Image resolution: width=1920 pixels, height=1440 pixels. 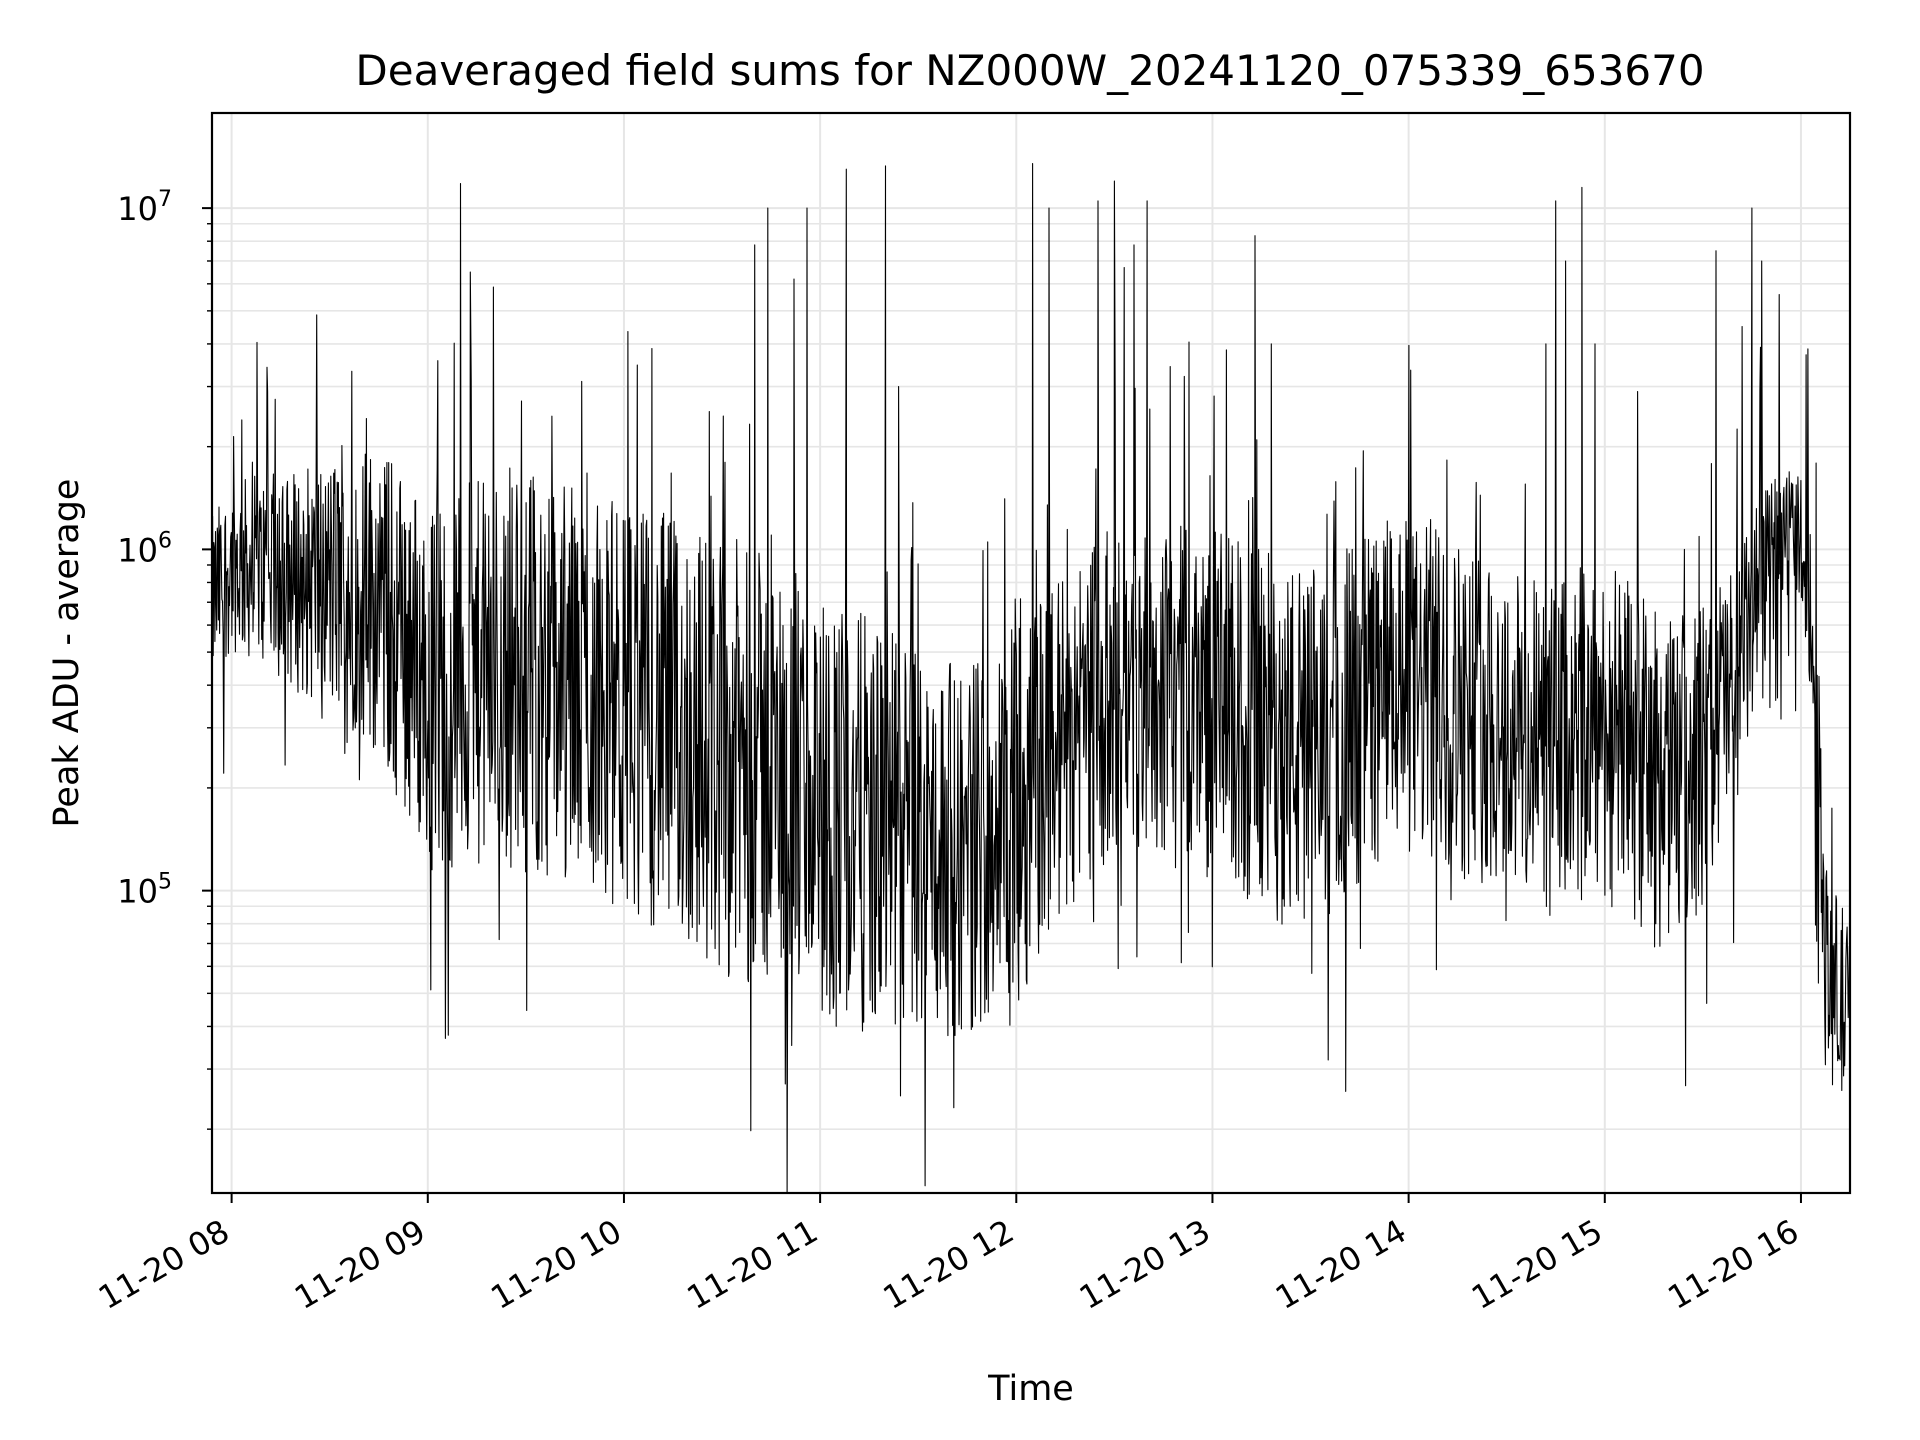 What do you see at coordinates (144, 207) in the screenshot?
I see `y-tick-label: 107` at bounding box center [144, 207].